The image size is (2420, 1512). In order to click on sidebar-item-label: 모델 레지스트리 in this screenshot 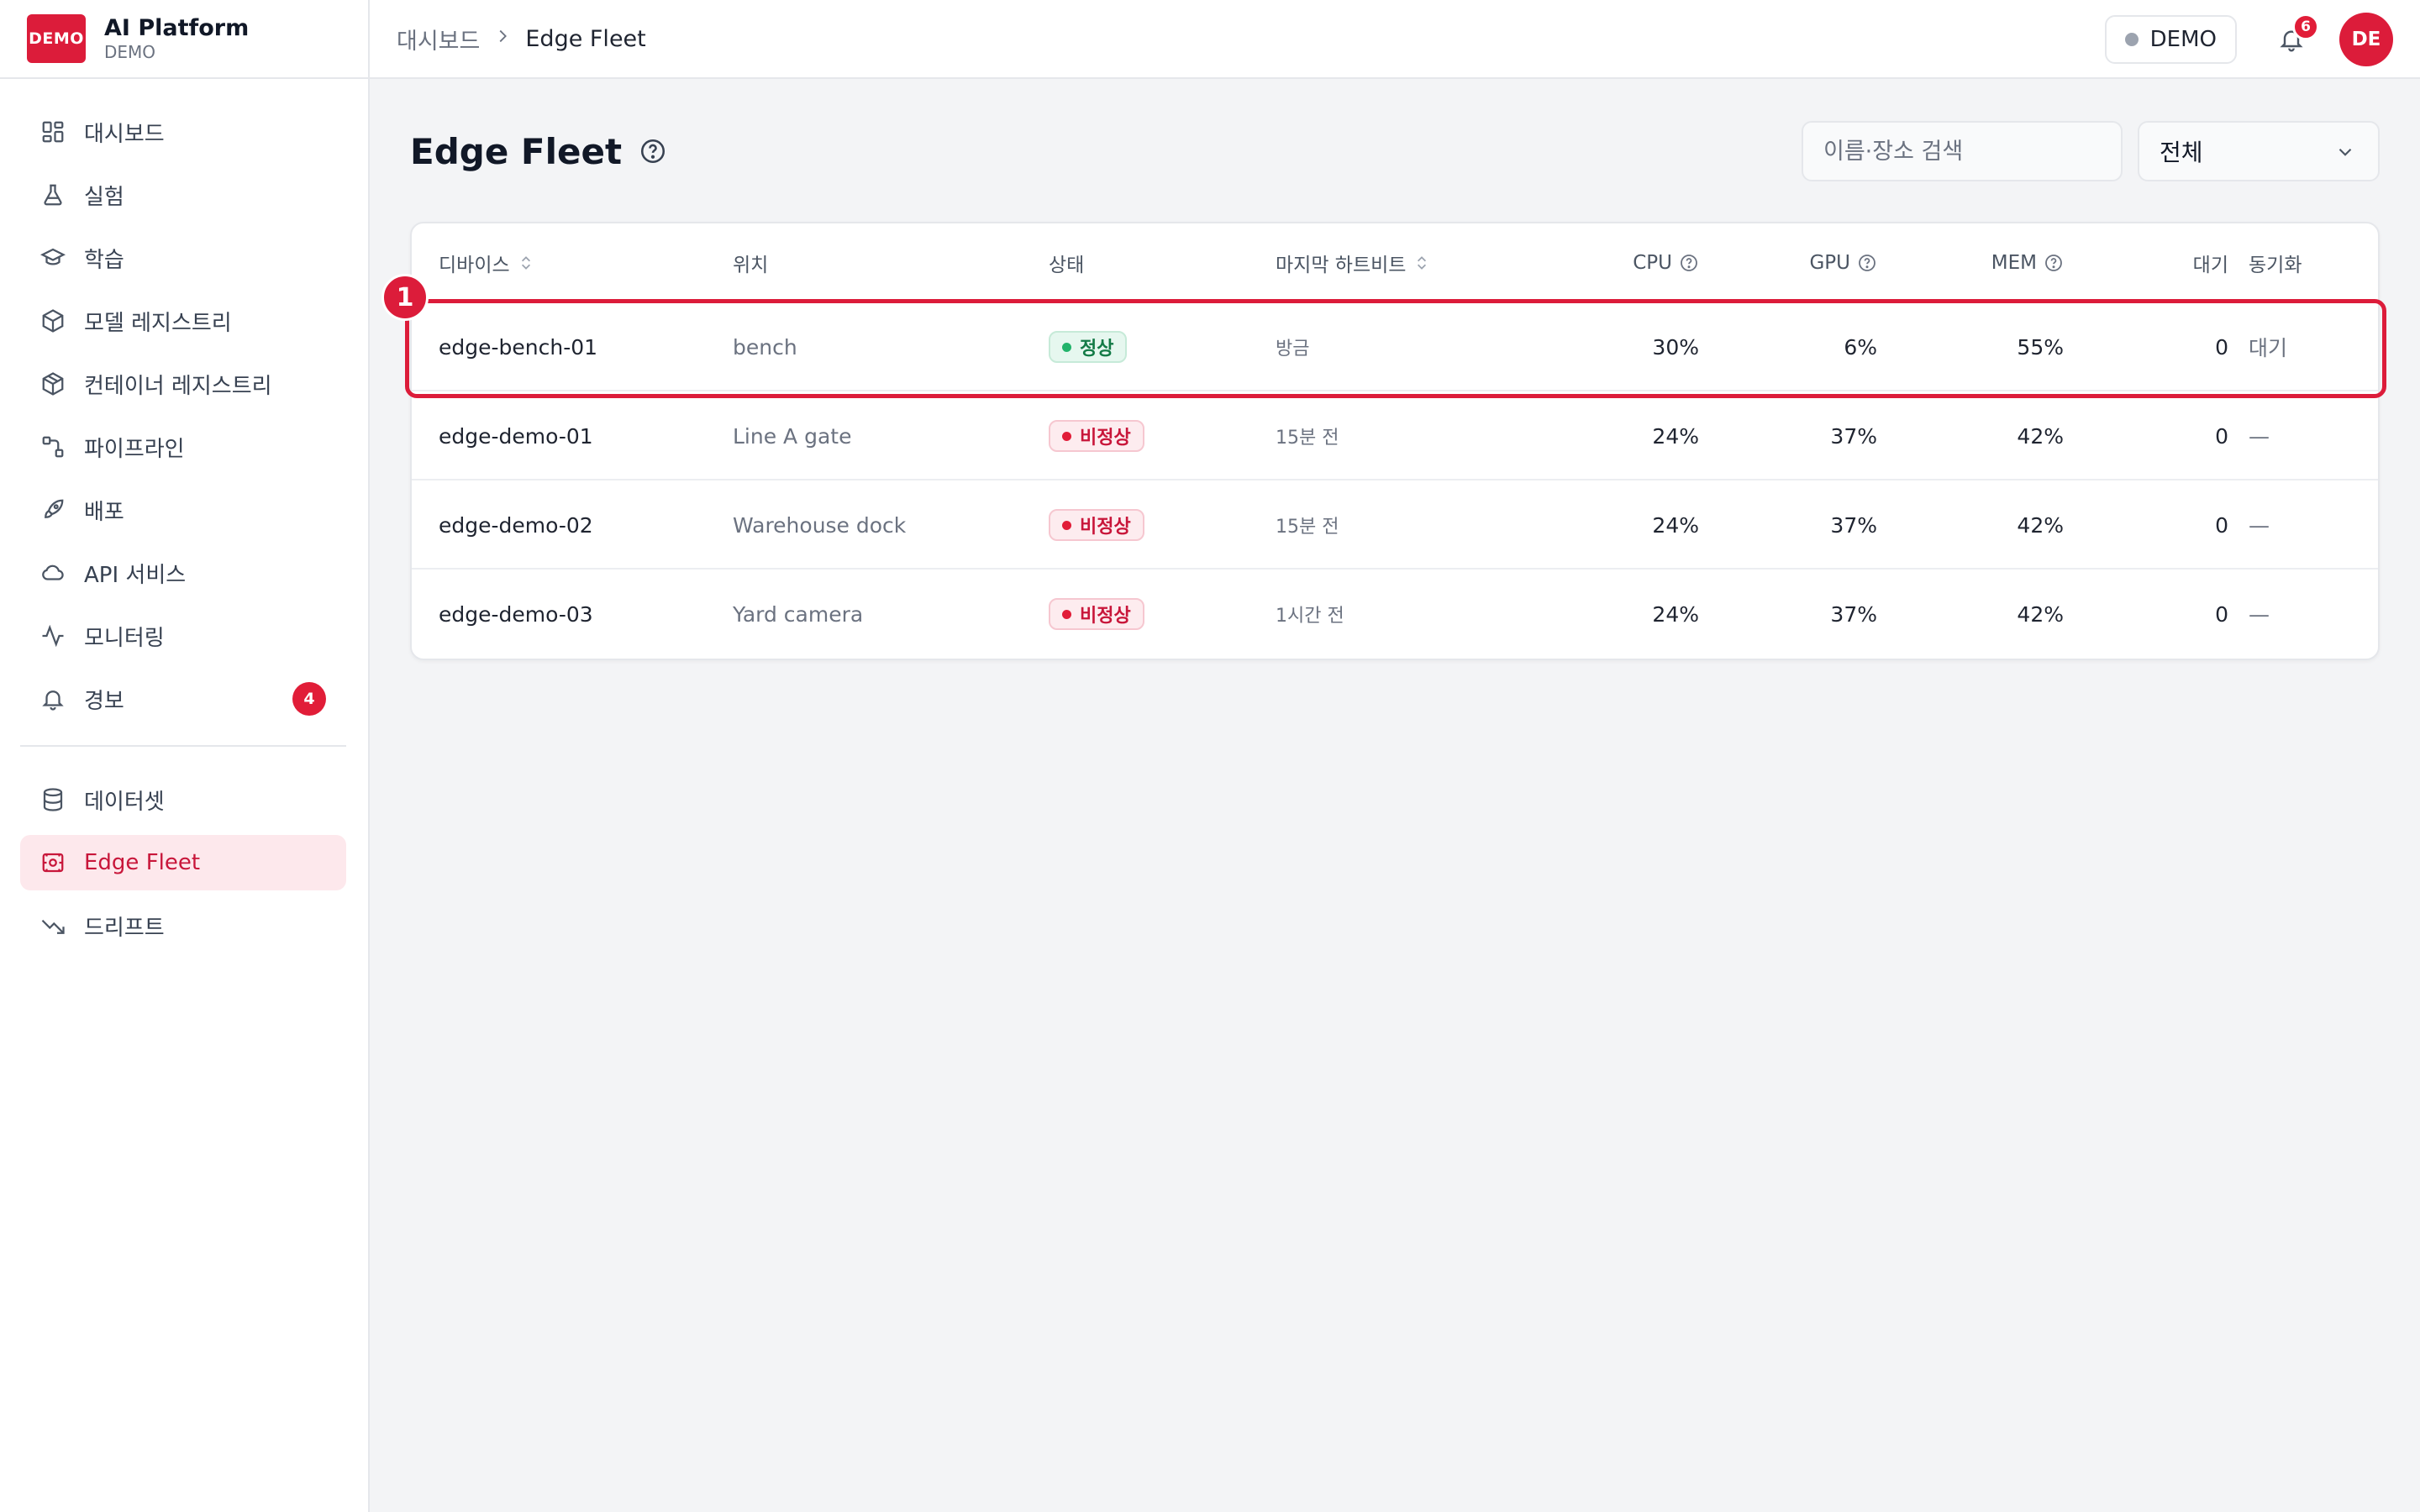, I will do `click(158, 323)`.